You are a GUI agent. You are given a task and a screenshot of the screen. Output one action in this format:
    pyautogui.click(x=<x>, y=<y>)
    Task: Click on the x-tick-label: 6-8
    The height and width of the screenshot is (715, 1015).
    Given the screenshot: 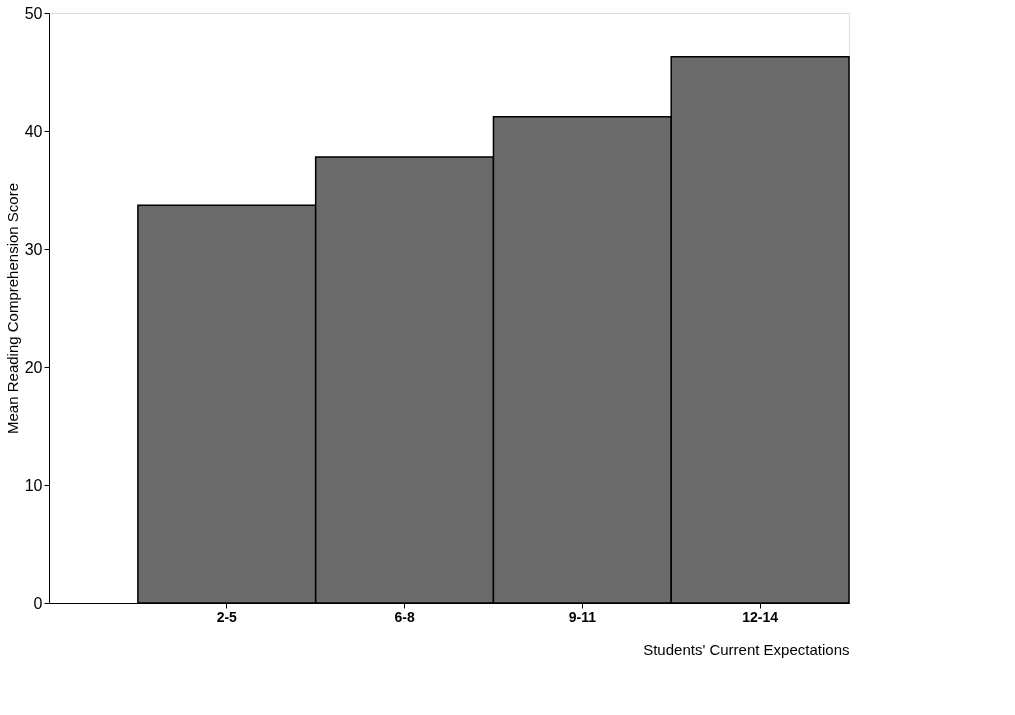 What is the action you would take?
    pyautogui.click(x=404, y=616)
    